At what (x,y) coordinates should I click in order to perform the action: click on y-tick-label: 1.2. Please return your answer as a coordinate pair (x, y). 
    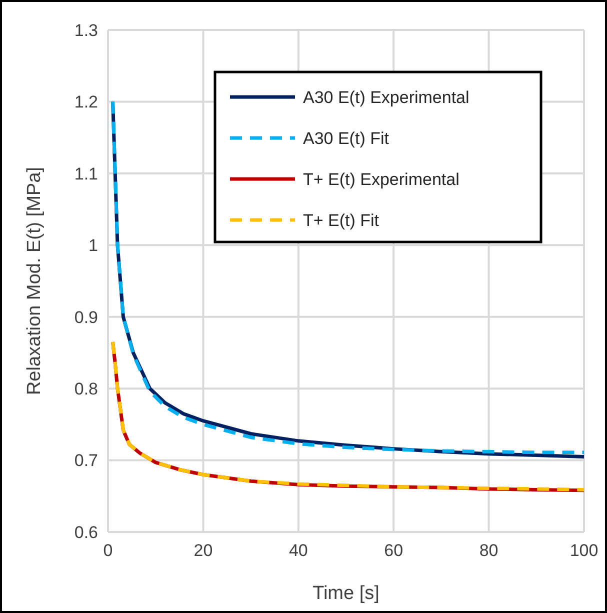
    Looking at the image, I should click on (86, 102).